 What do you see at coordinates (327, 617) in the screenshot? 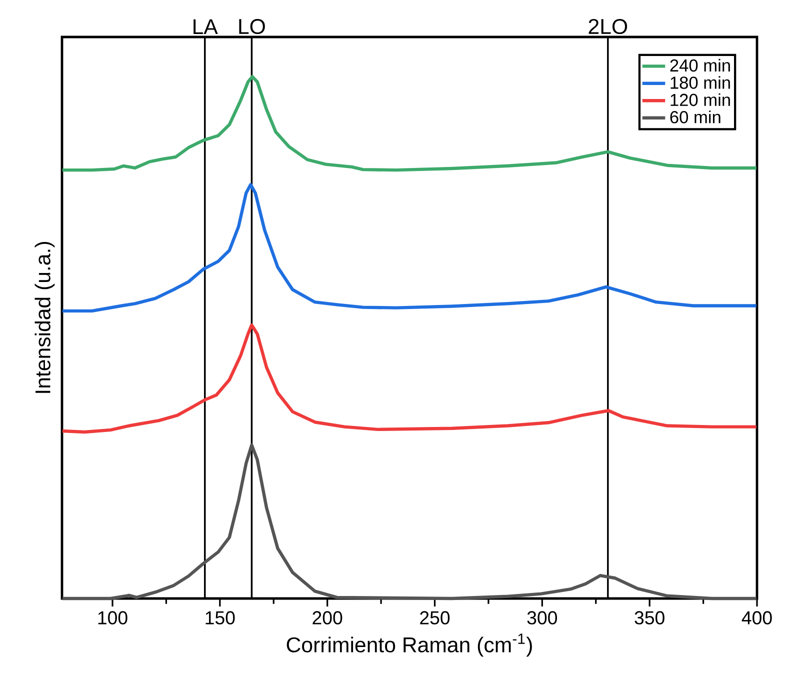
I see `x-tick-label: 200` at bounding box center [327, 617].